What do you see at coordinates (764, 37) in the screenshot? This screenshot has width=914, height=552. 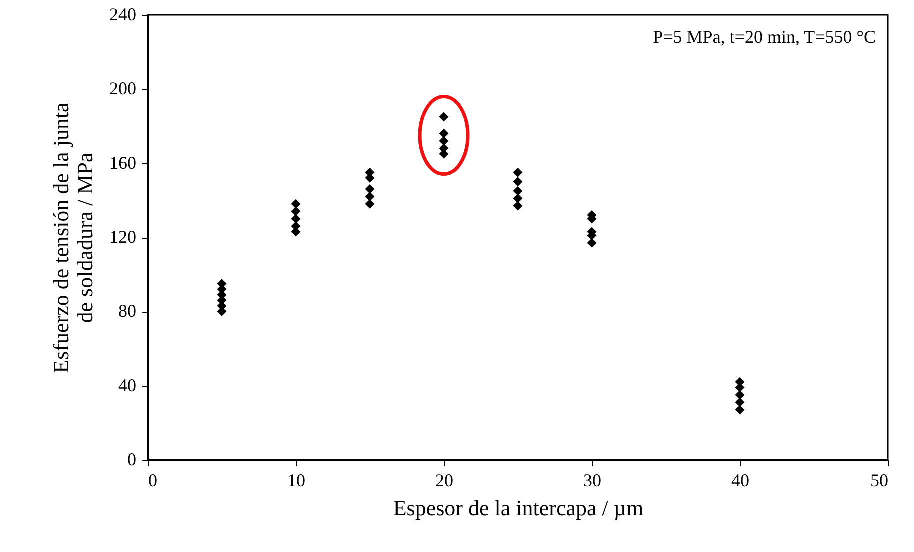 I see `annotation: P=5 MPa, t=20 min, T=550 °C` at bounding box center [764, 37].